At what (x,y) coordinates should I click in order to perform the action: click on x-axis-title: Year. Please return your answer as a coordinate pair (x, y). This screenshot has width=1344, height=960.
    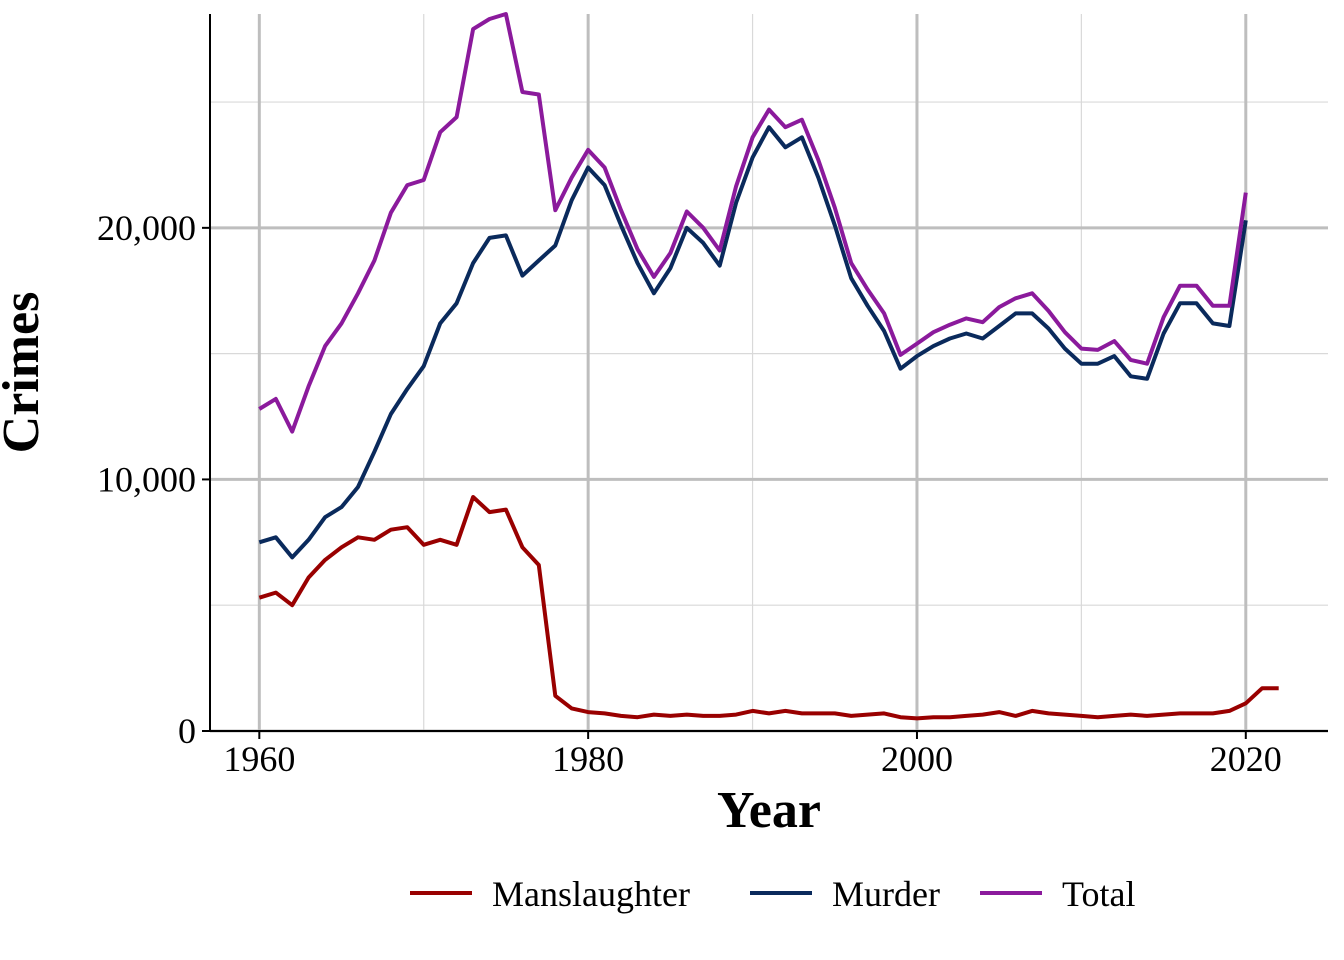
    Looking at the image, I should click on (769, 810).